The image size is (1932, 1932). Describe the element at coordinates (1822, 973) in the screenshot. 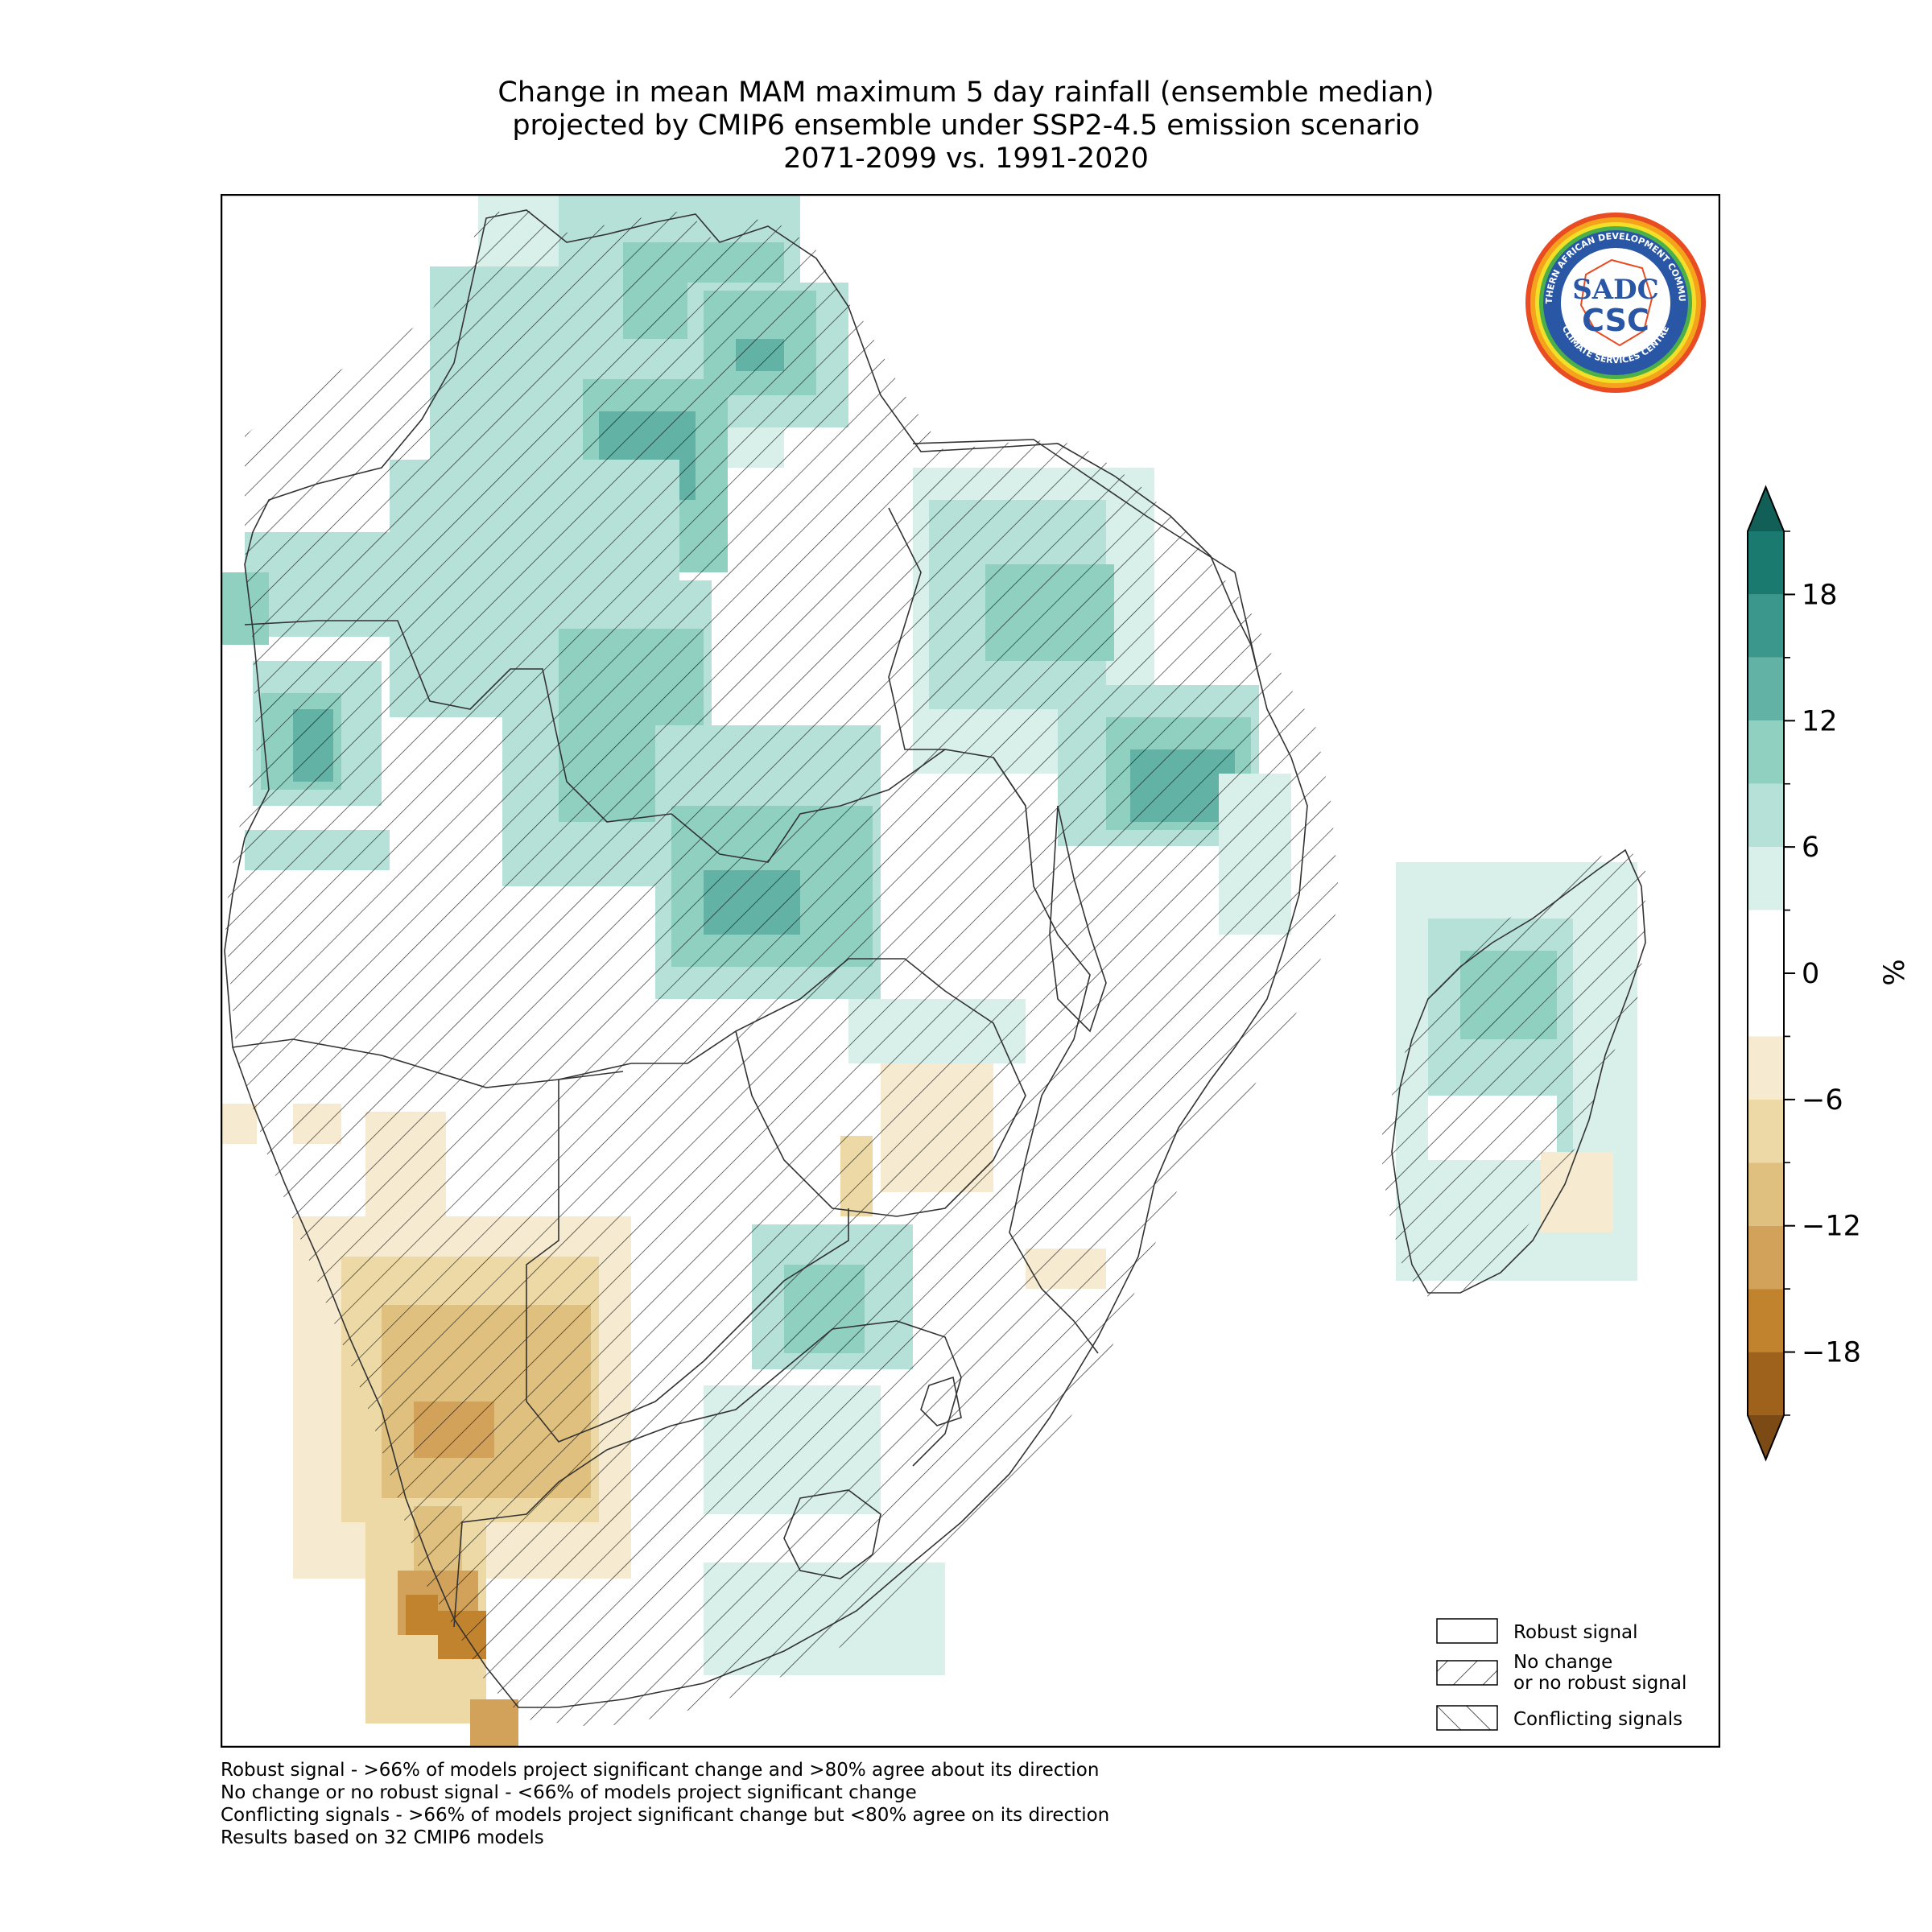

I see `colorbar-ticks: 18 12 6 0 −6 −12 −18` at that location.